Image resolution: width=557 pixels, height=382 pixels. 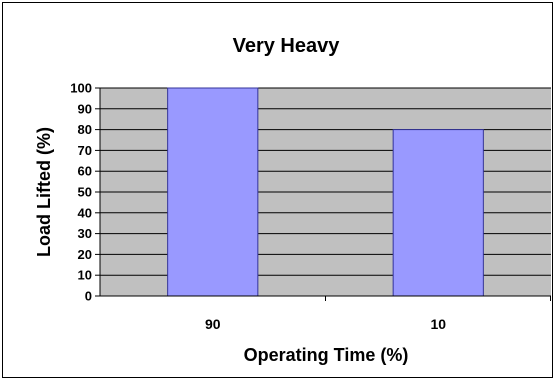 I want to click on y-axis: 0 10 20 30 40 50 60 70 80 90 100, so click(x=85, y=192).